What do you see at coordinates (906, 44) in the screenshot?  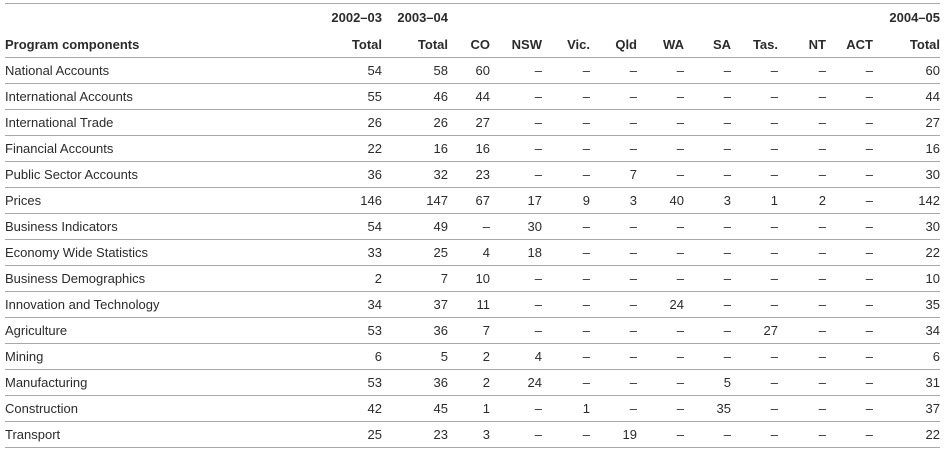 I see `column-header-total-2004-05: Total` at bounding box center [906, 44].